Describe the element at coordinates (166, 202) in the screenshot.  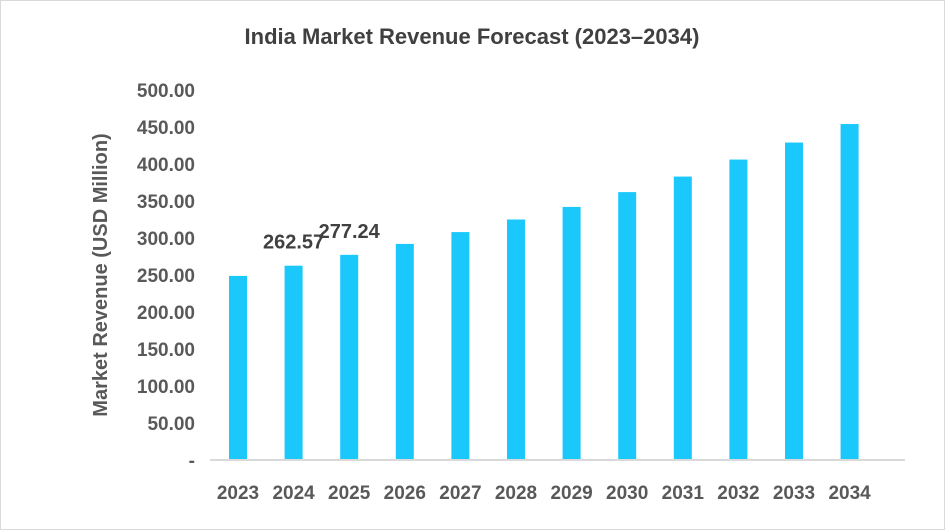
I see `y-tick-label: 350.00` at that location.